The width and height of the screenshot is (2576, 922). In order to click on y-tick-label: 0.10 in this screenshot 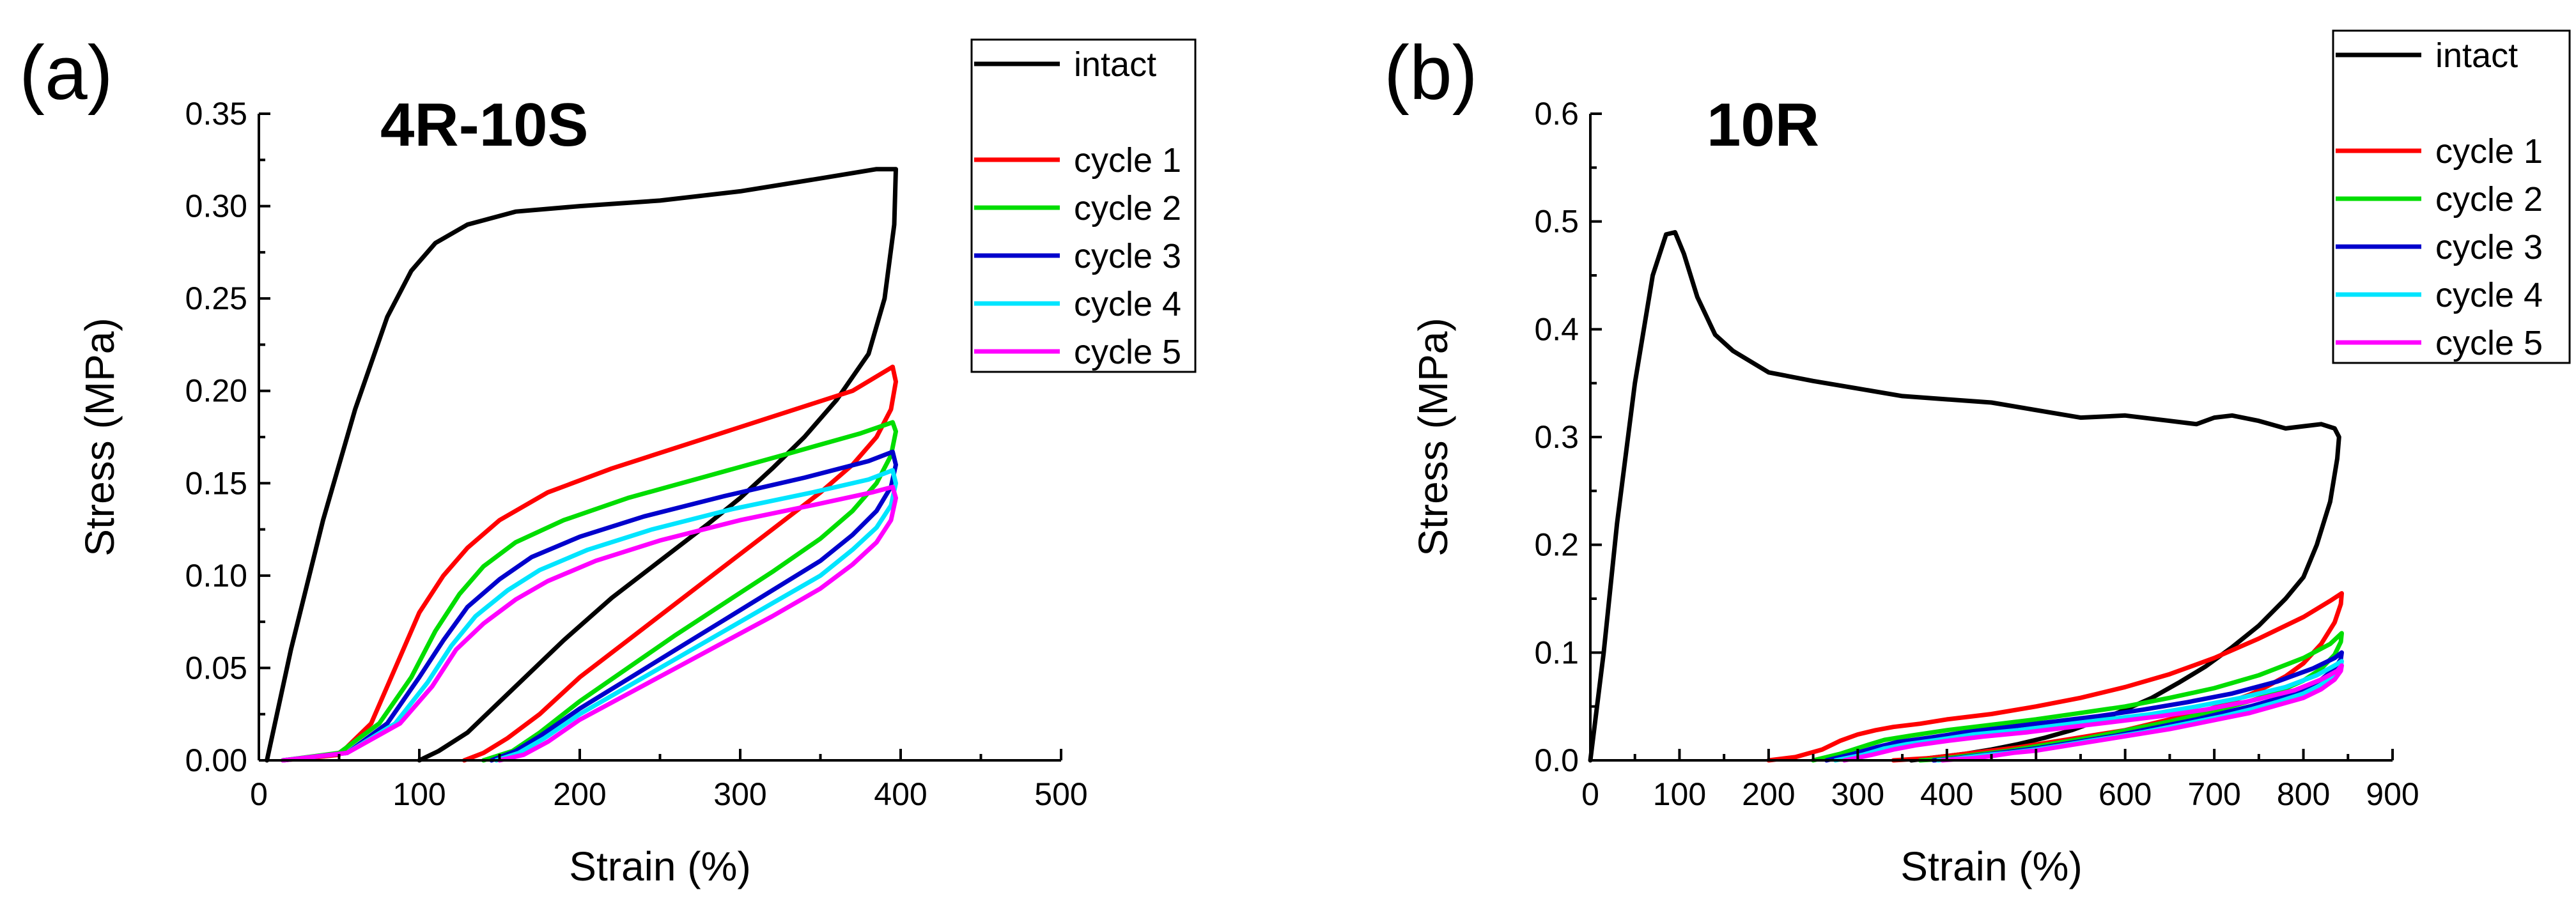, I will do `click(216, 576)`.